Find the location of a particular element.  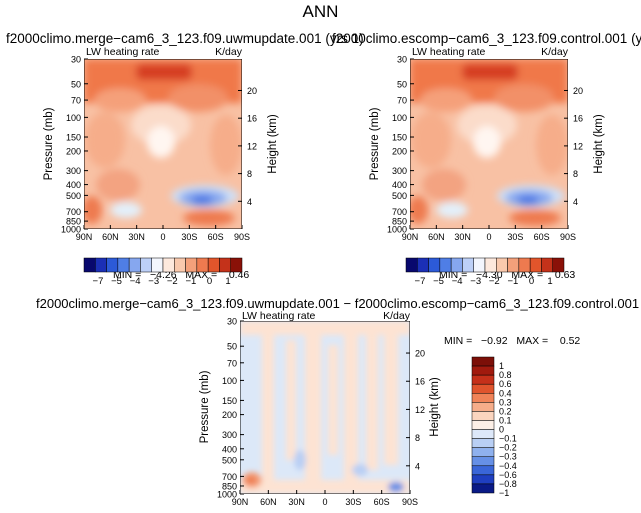

panel3-stats: MIN = −0.92 MAX = 0.52 is located at coordinates (512, 341).